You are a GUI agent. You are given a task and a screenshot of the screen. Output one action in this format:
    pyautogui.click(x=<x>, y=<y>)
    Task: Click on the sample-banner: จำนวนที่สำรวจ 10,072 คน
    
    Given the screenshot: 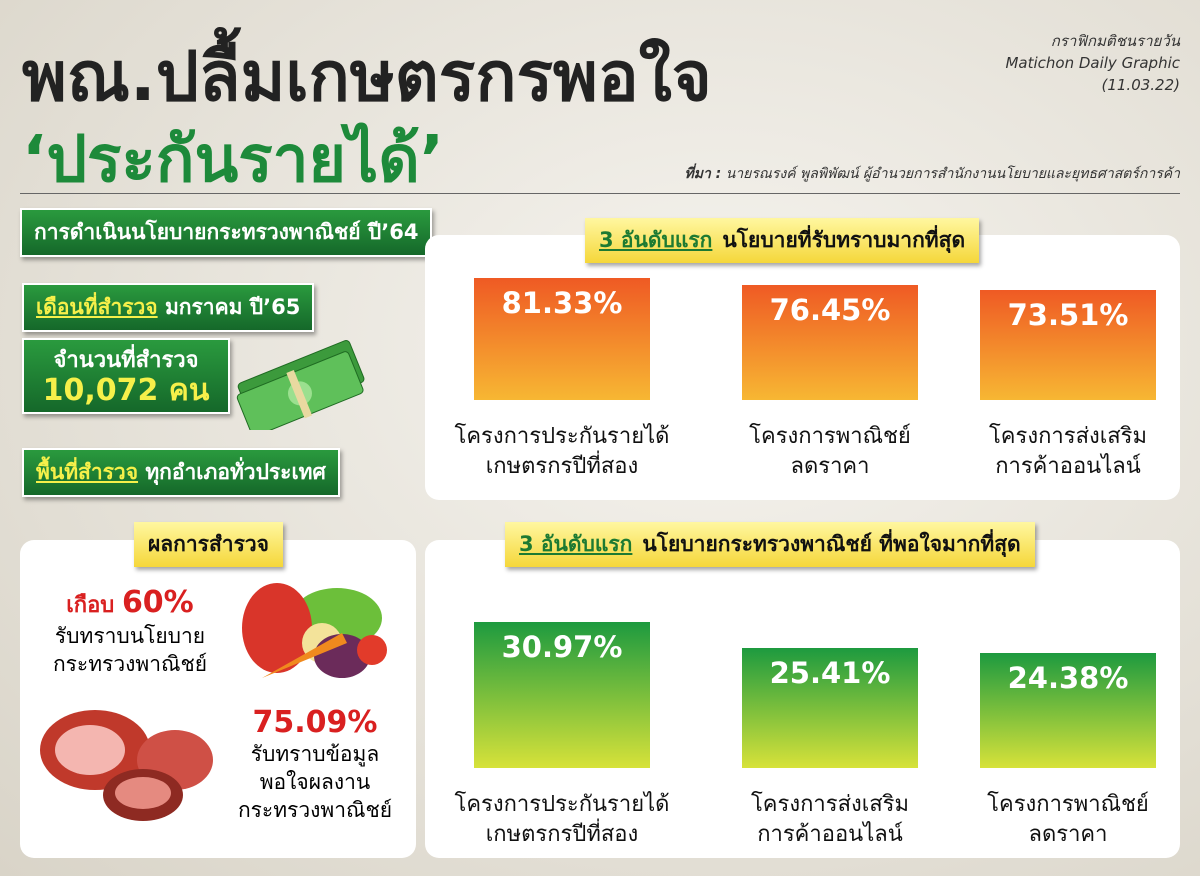 What is the action you would take?
    pyautogui.click(x=126, y=376)
    